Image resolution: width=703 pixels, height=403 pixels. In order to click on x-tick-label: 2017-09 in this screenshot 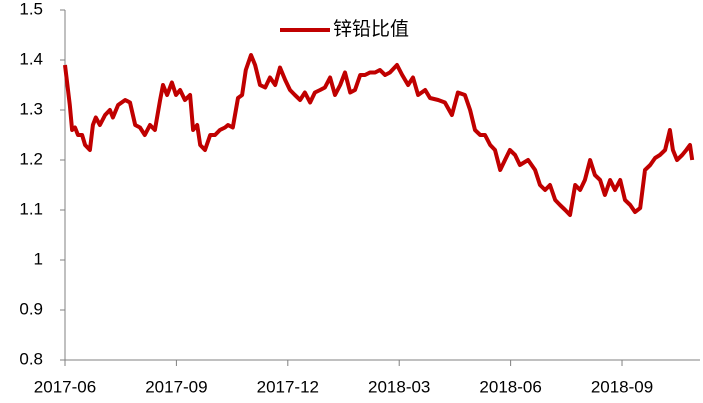, I will do `click(176, 386)`.